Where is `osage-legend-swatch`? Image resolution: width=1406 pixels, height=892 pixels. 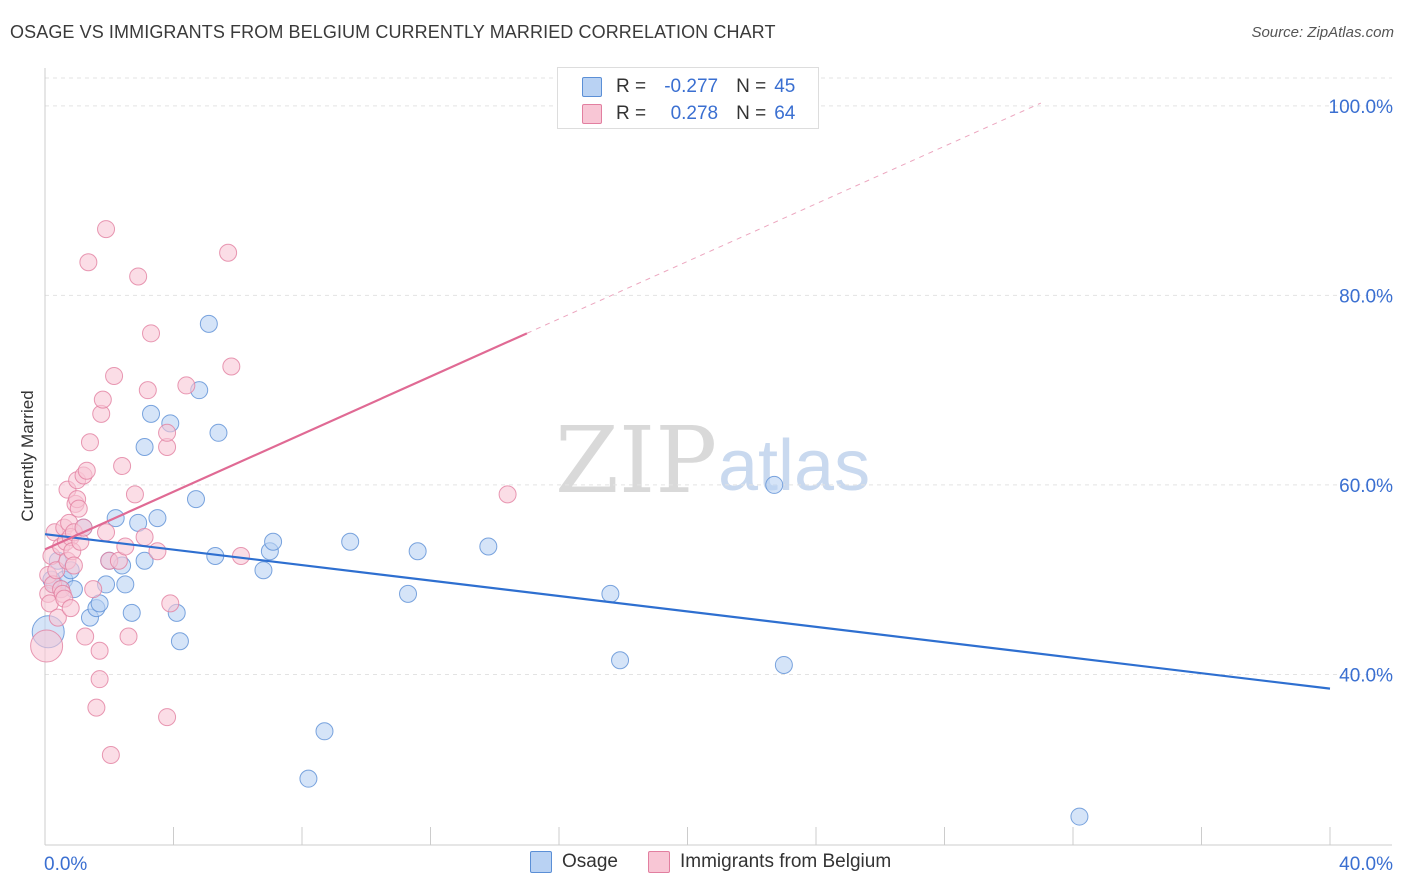
osage-legend-swatch is located at coordinates (541, 862).